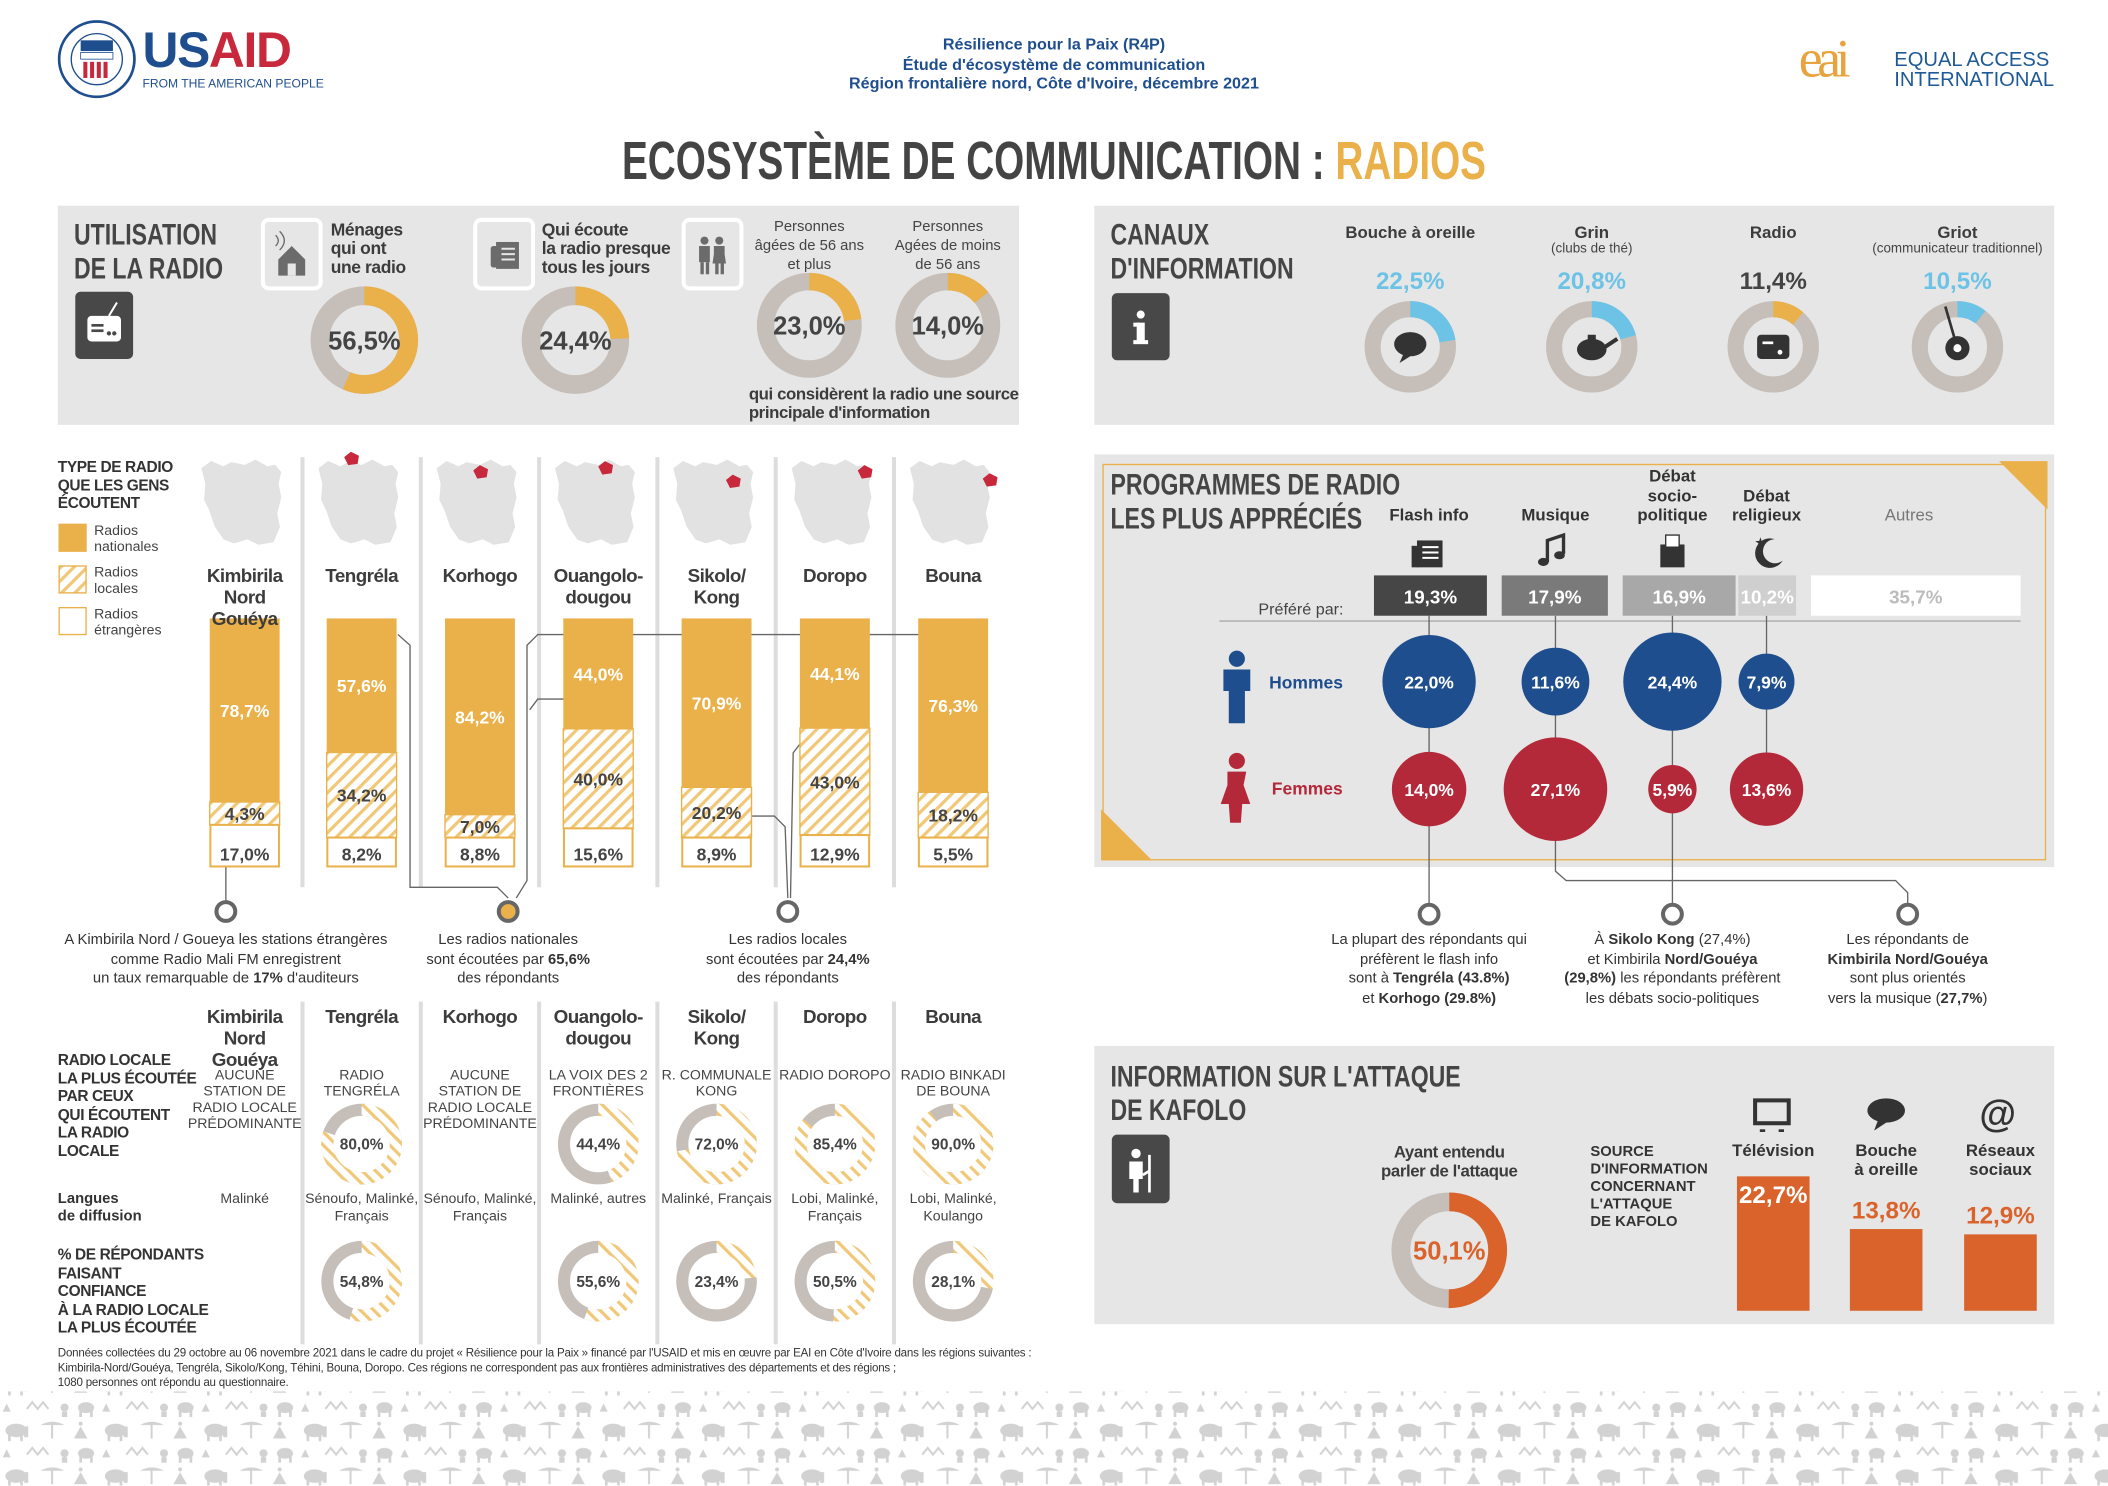  What do you see at coordinates (766, 959) in the screenshot?
I see `note-segment: sont écoutées par` at bounding box center [766, 959].